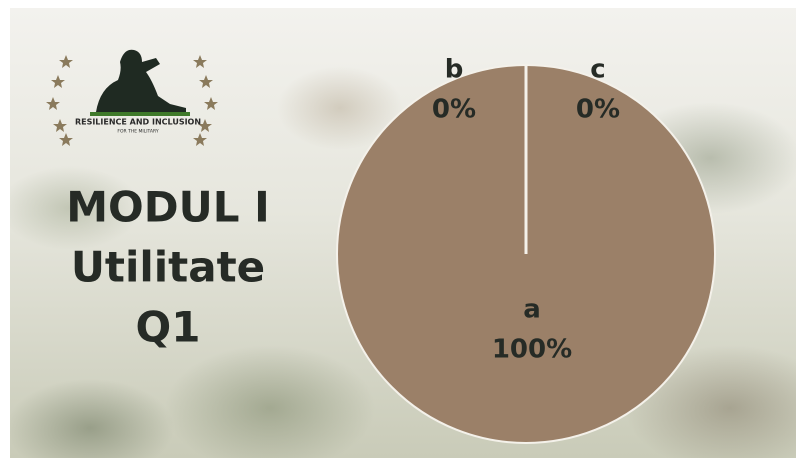  I want to click on logo-subtext: FOR THE MILITARY, so click(137, 132).